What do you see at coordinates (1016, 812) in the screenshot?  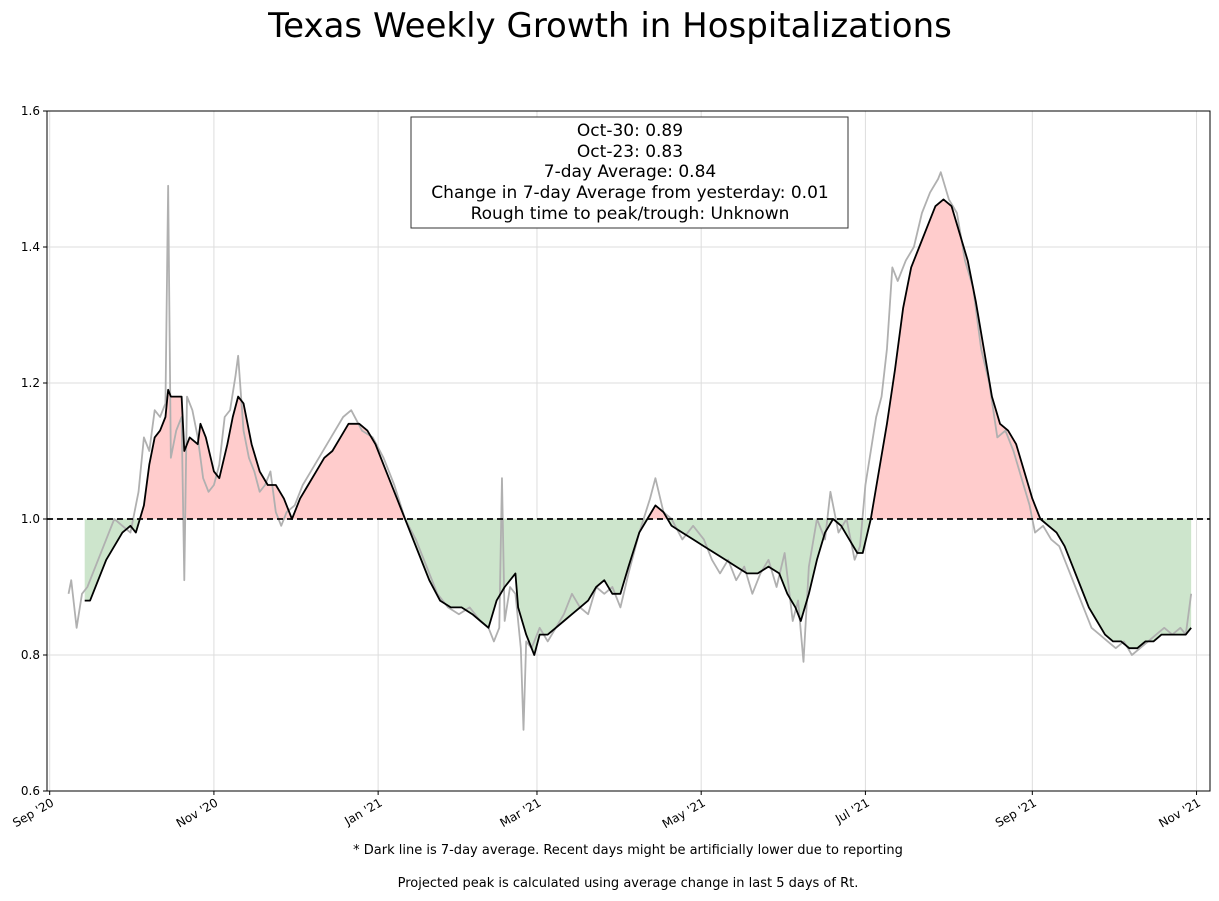 I see `x-tick-label: Sep '21` at bounding box center [1016, 812].